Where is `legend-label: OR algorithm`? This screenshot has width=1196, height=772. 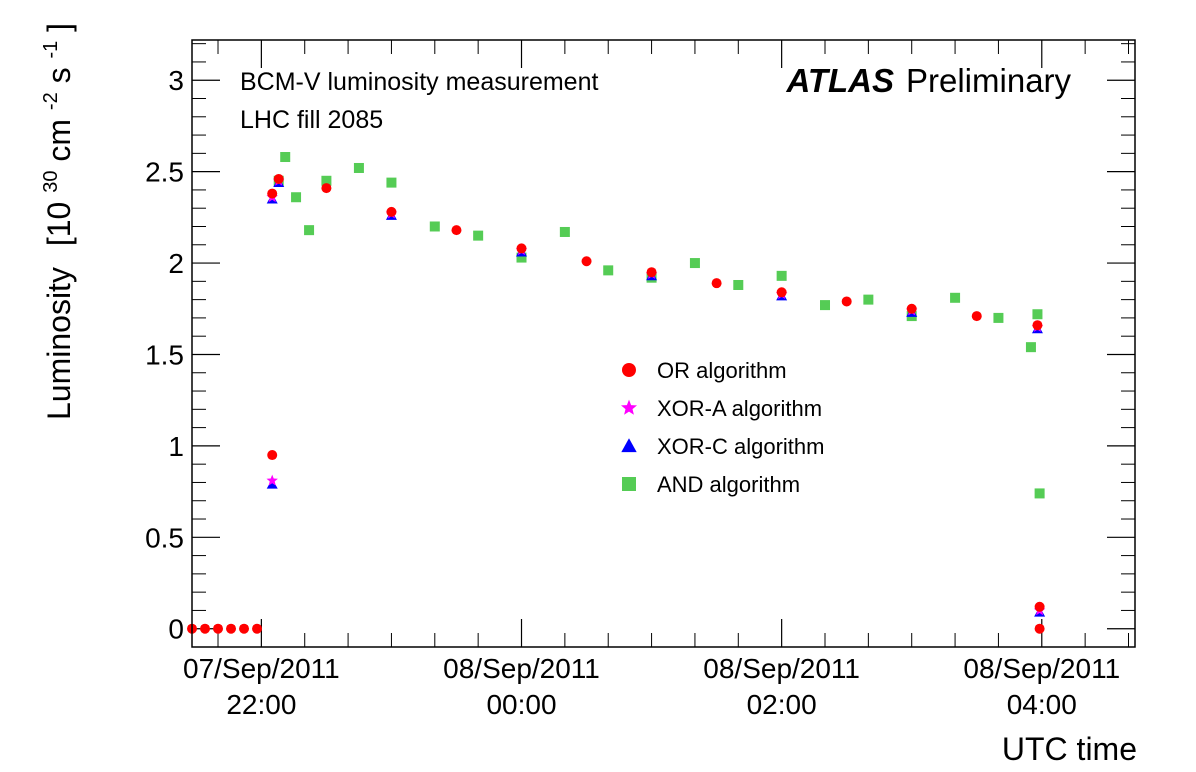 legend-label: OR algorithm is located at coordinates (722, 370).